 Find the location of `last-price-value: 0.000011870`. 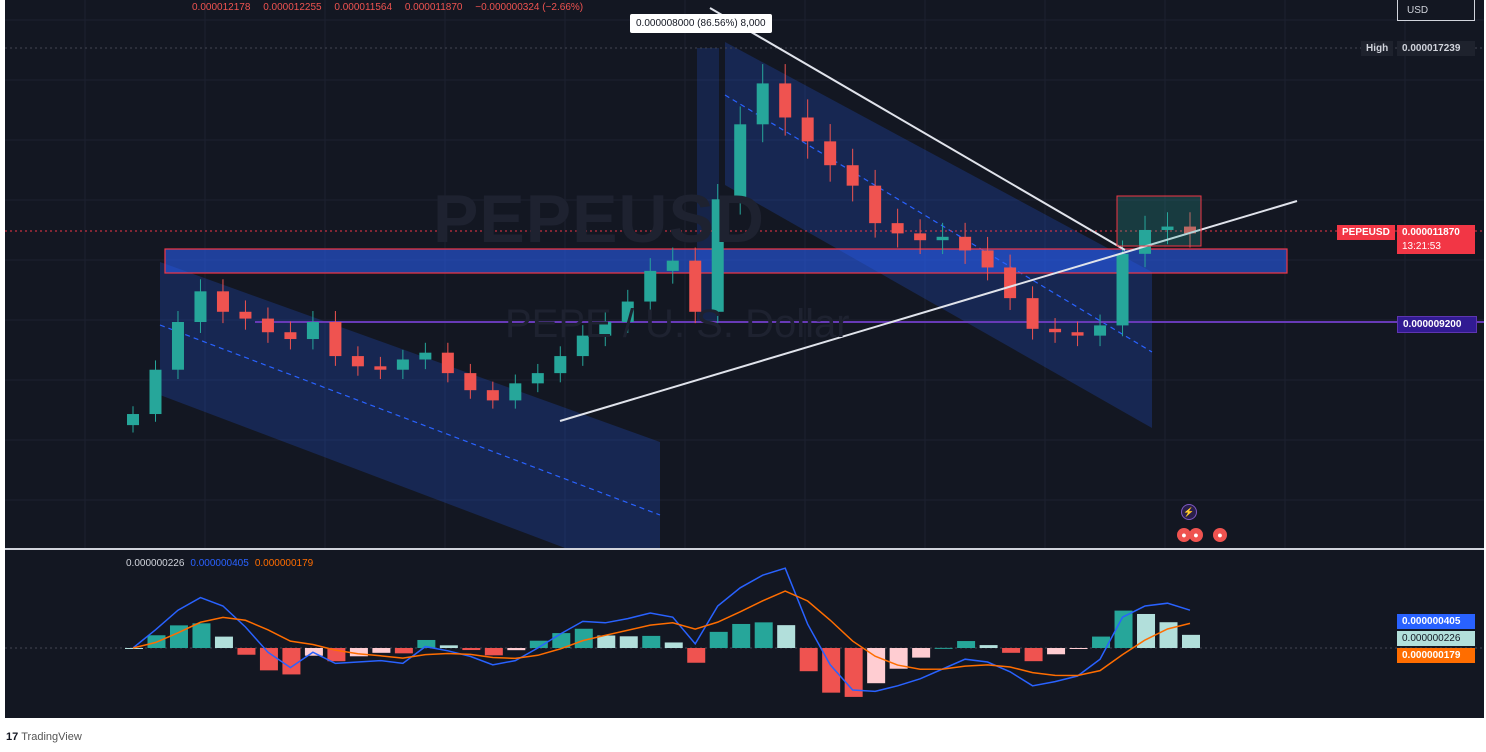

last-price-value: 0.000011870 is located at coordinates (1436, 232).